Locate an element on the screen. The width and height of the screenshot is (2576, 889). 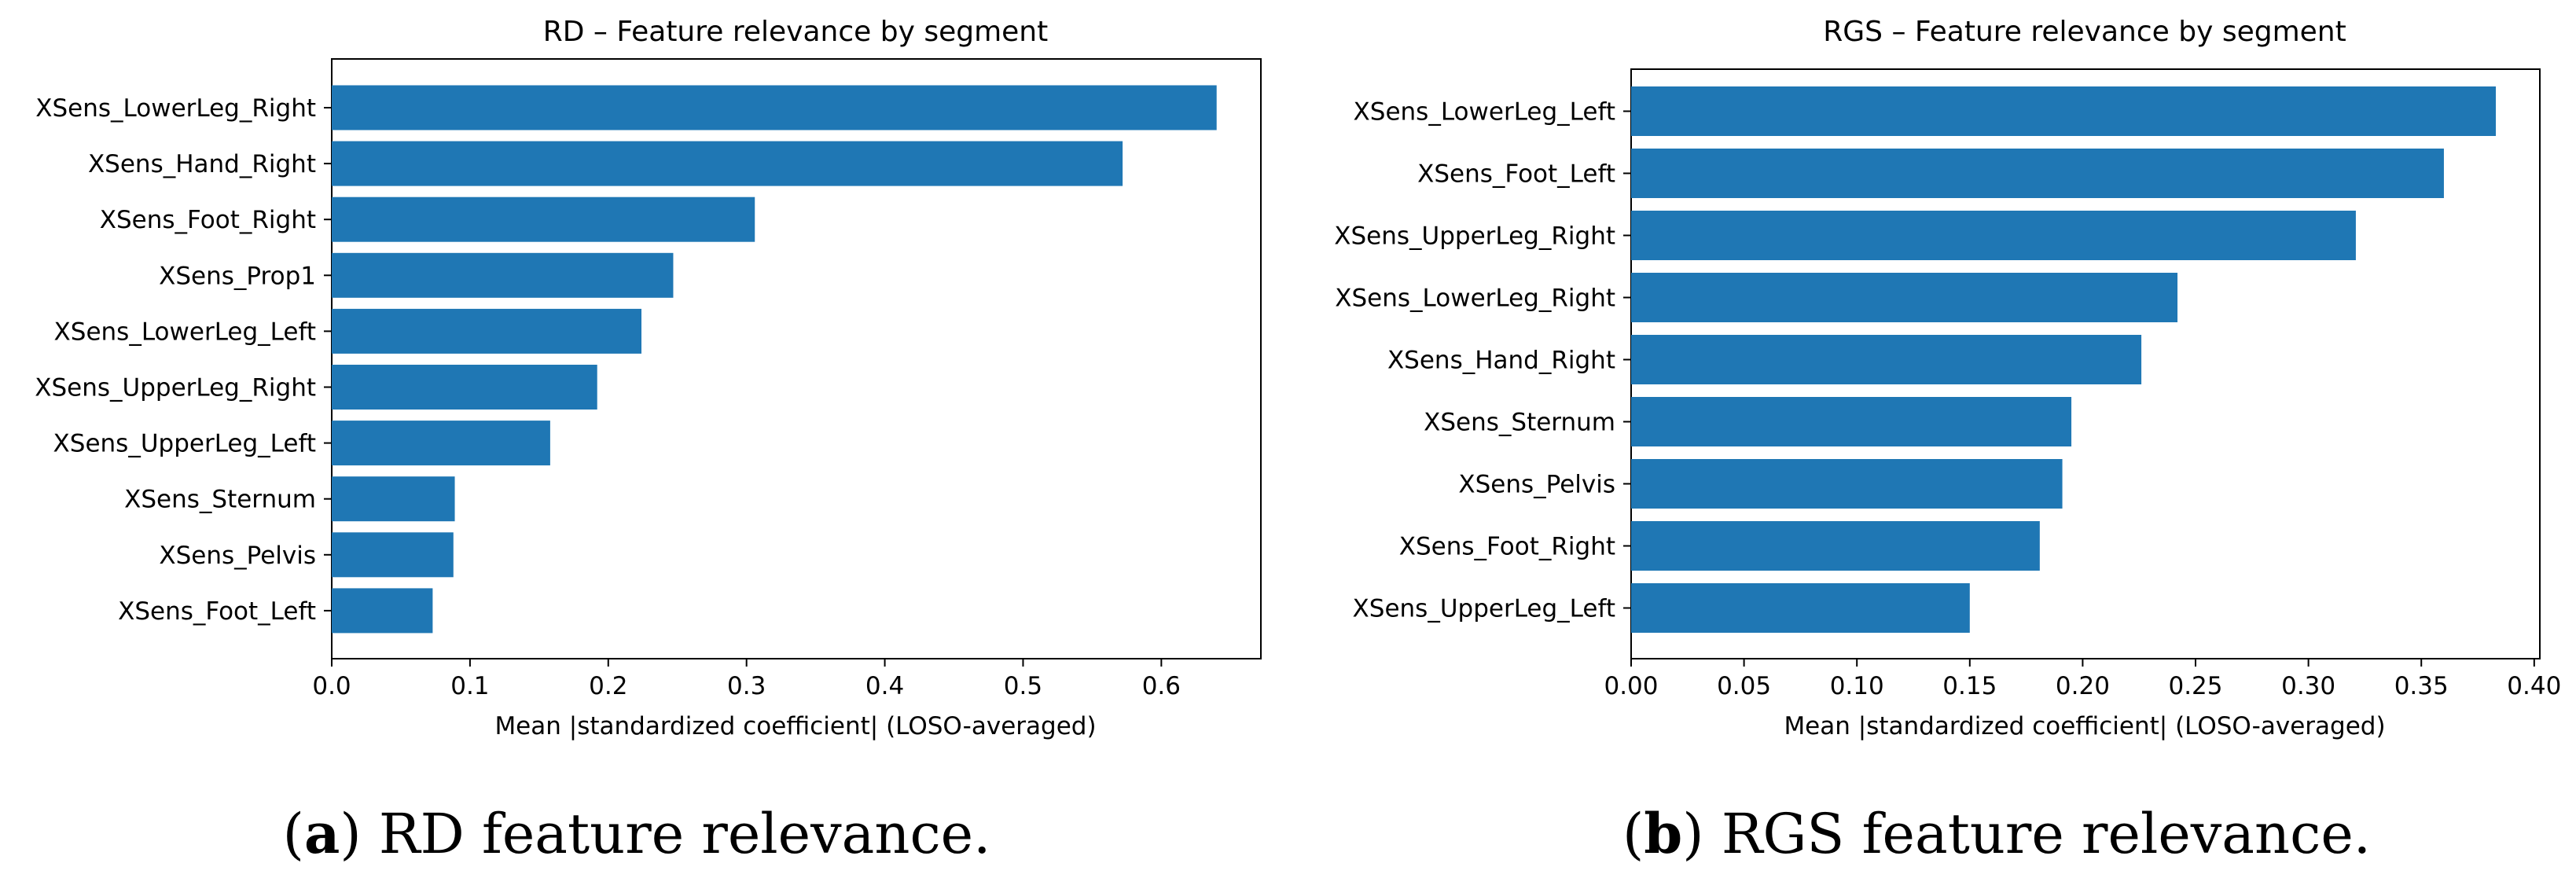
category-label-rd-4: XSens_LowerLeg_Left is located at coordinates (185, 332).